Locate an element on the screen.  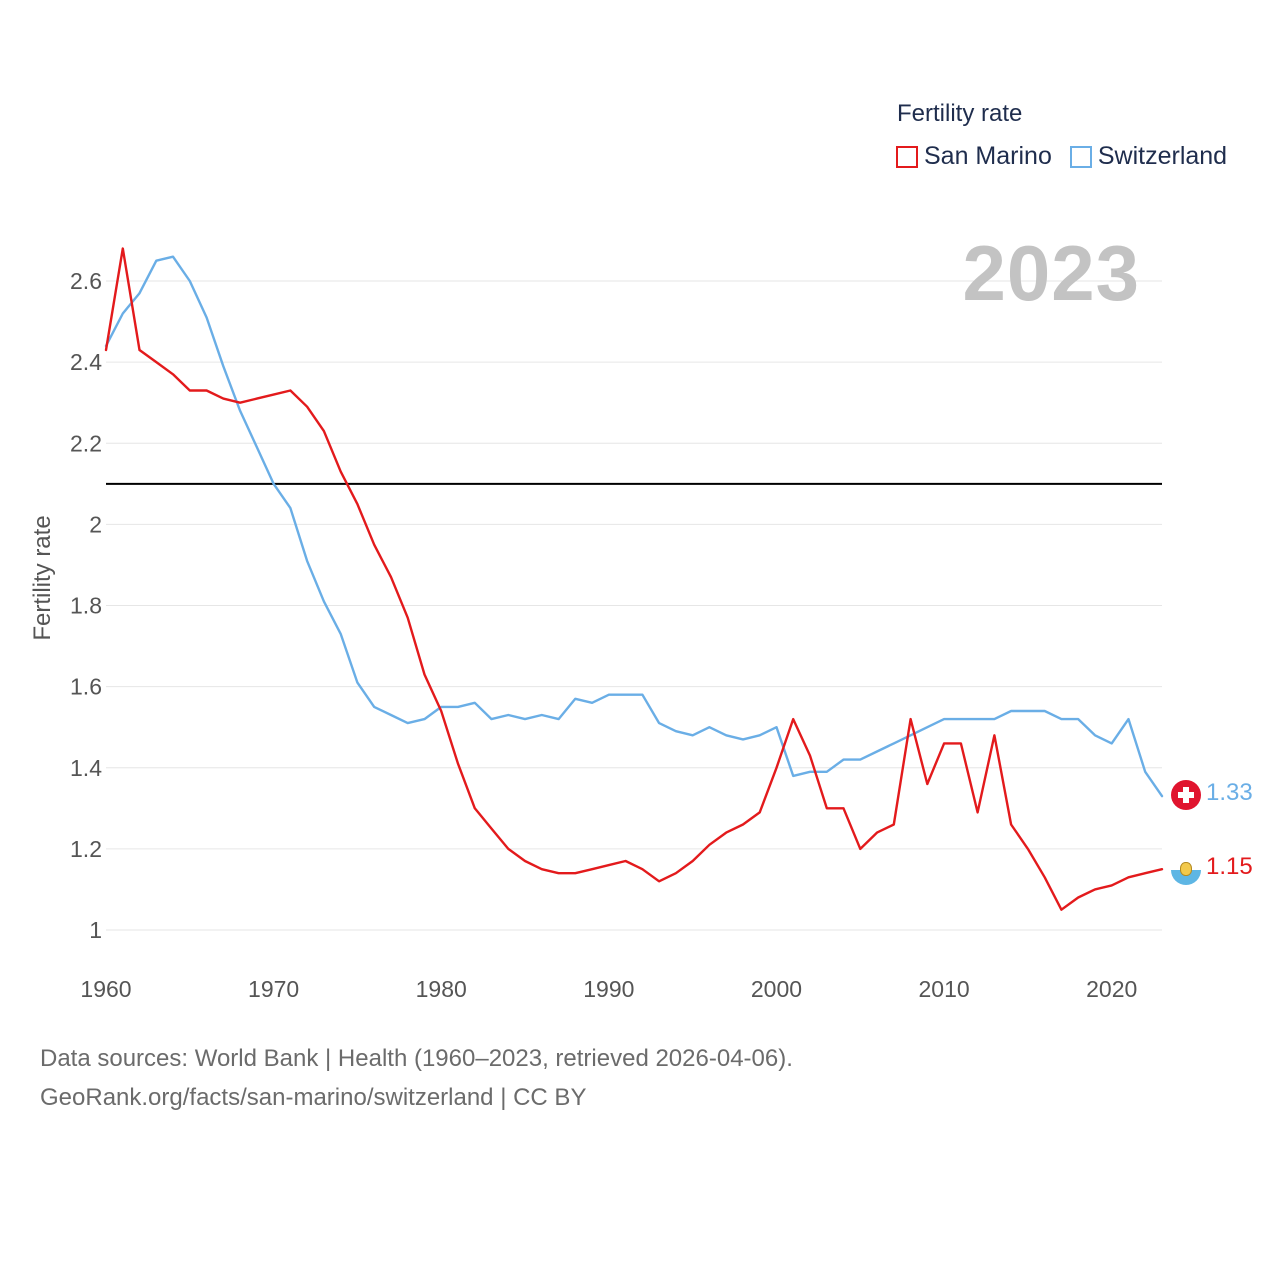
legend-item-san-marino: San Marino is located at coordinates (974, 156).